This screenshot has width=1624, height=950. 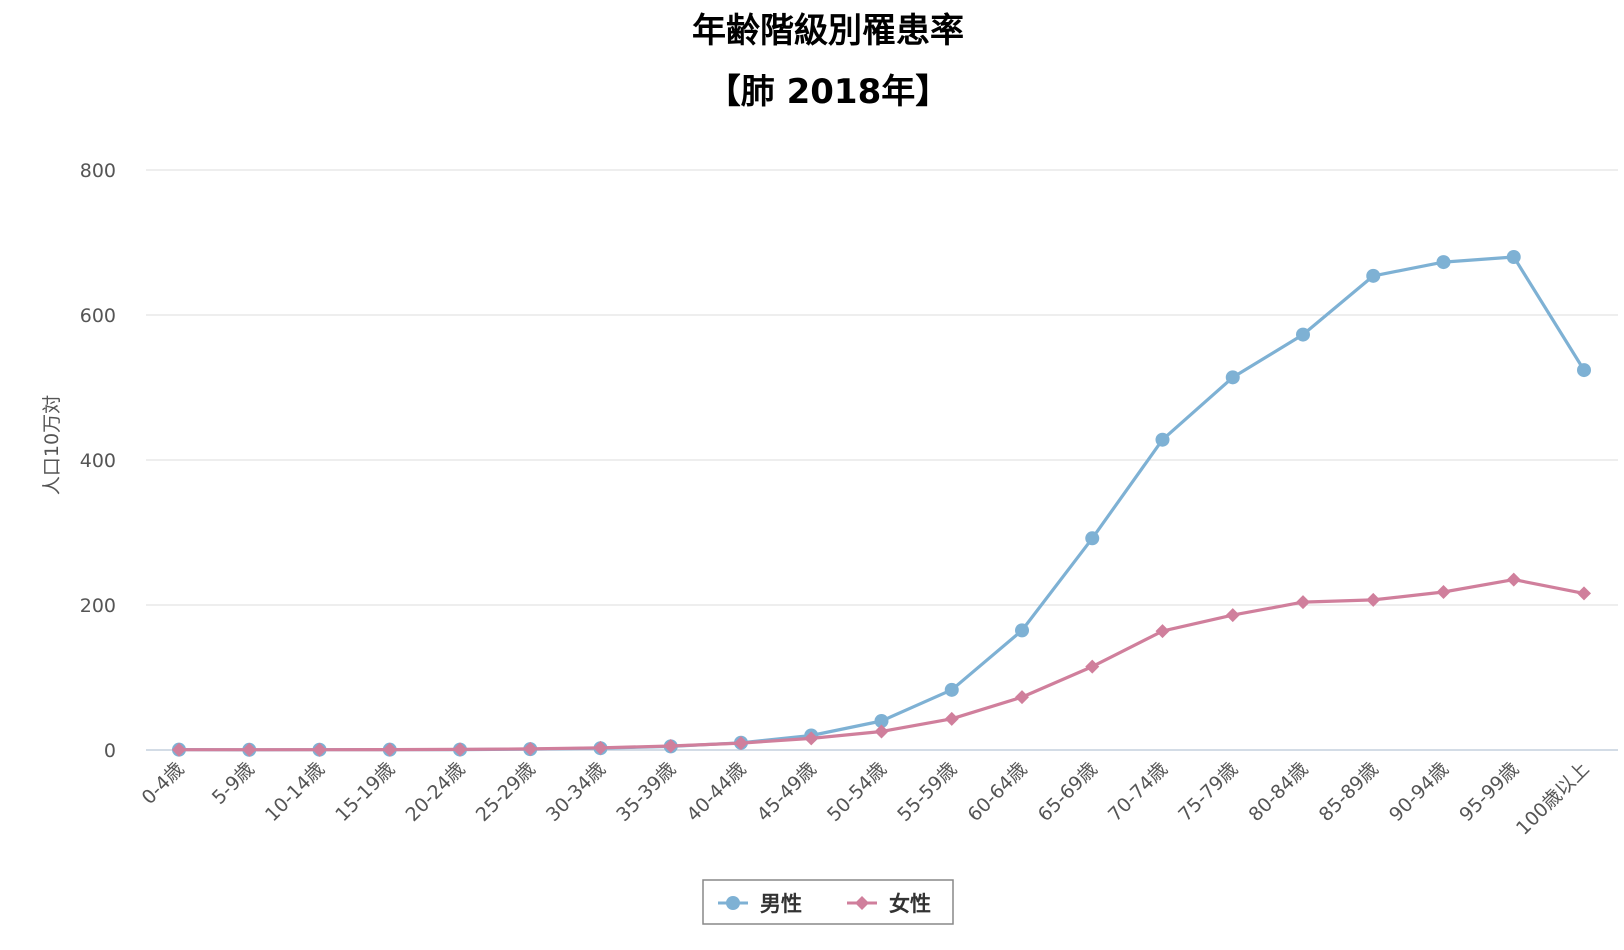 What do you see at coordinates (98, 316) in the screenshot?
I see `y-tick-label: 600` at bounding box center [98, 316].